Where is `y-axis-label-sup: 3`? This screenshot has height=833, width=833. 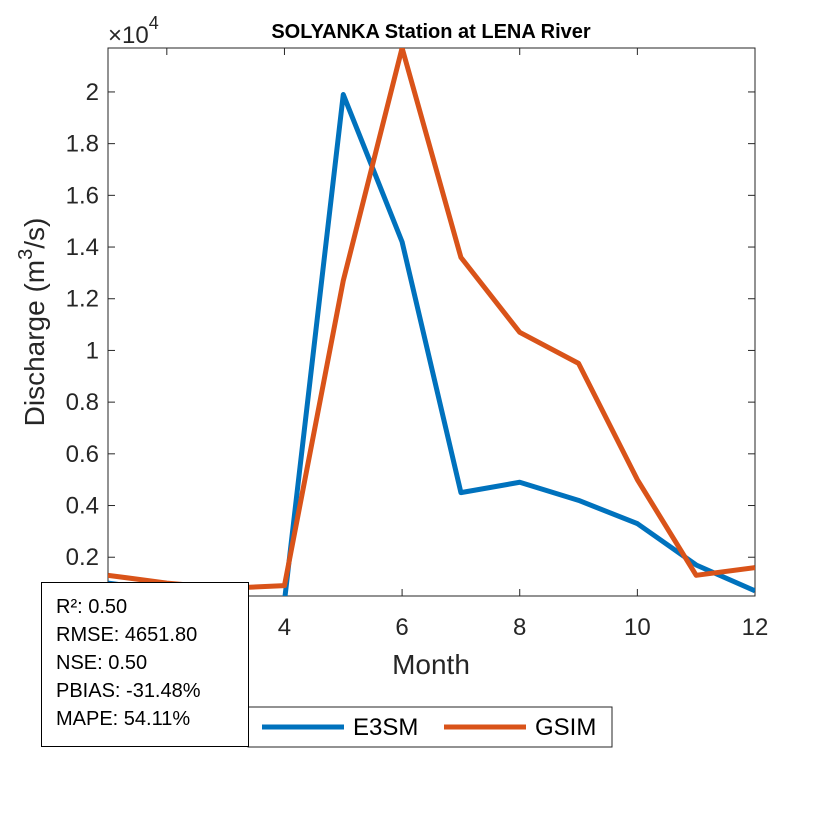 y-axis-label-sup: 3 is located at coordinates (26, 254).